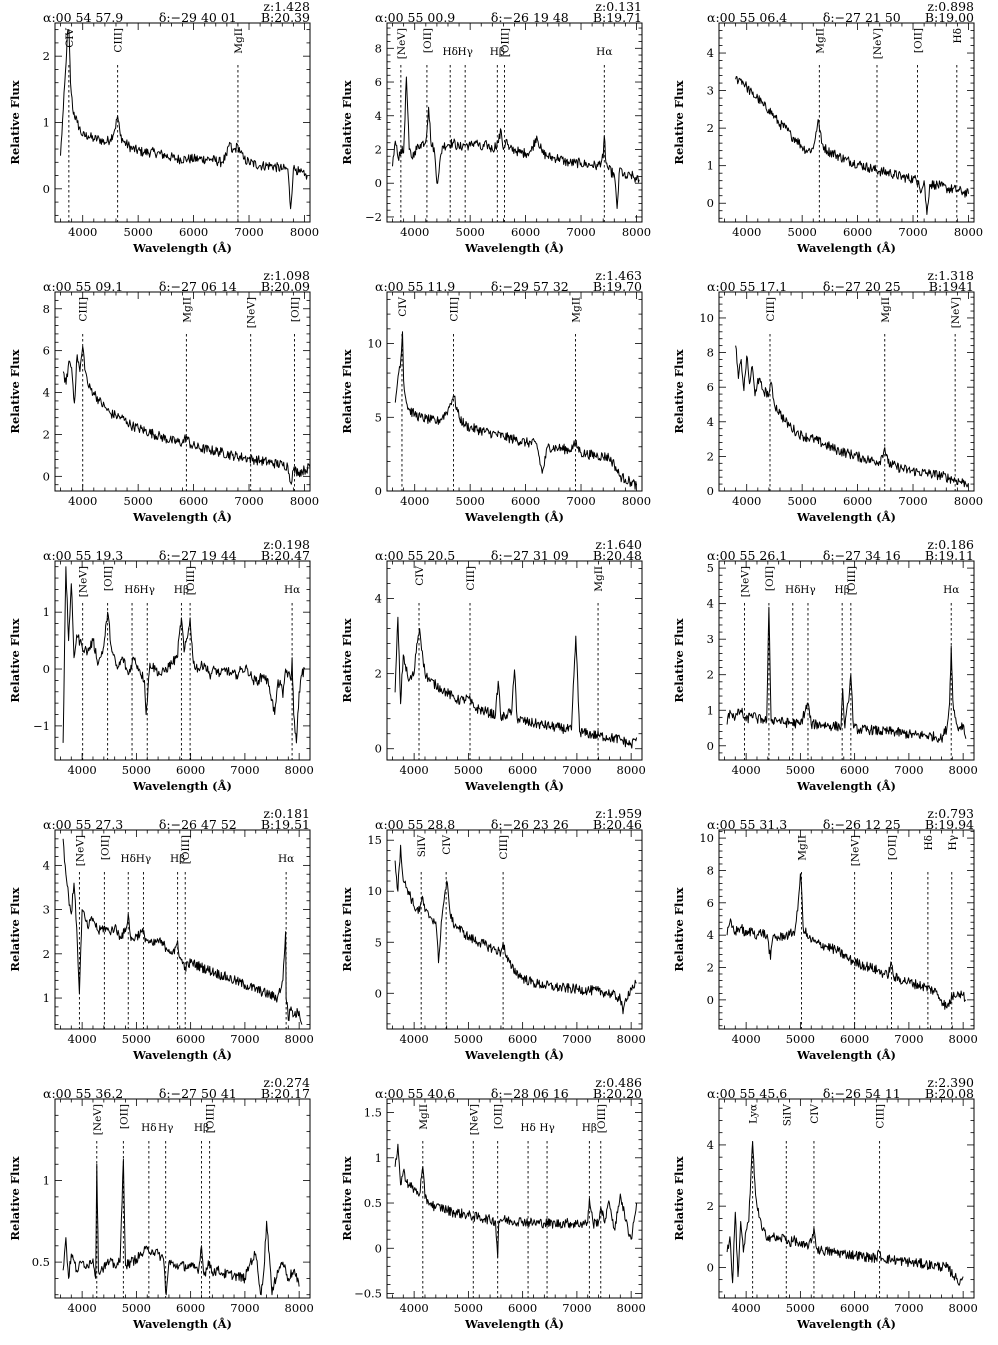 This screenshot has height=1345, width=998. Describe the element at coordinates (374, 344) in the screenshot. I see `y-tick-label: 10` at that location.